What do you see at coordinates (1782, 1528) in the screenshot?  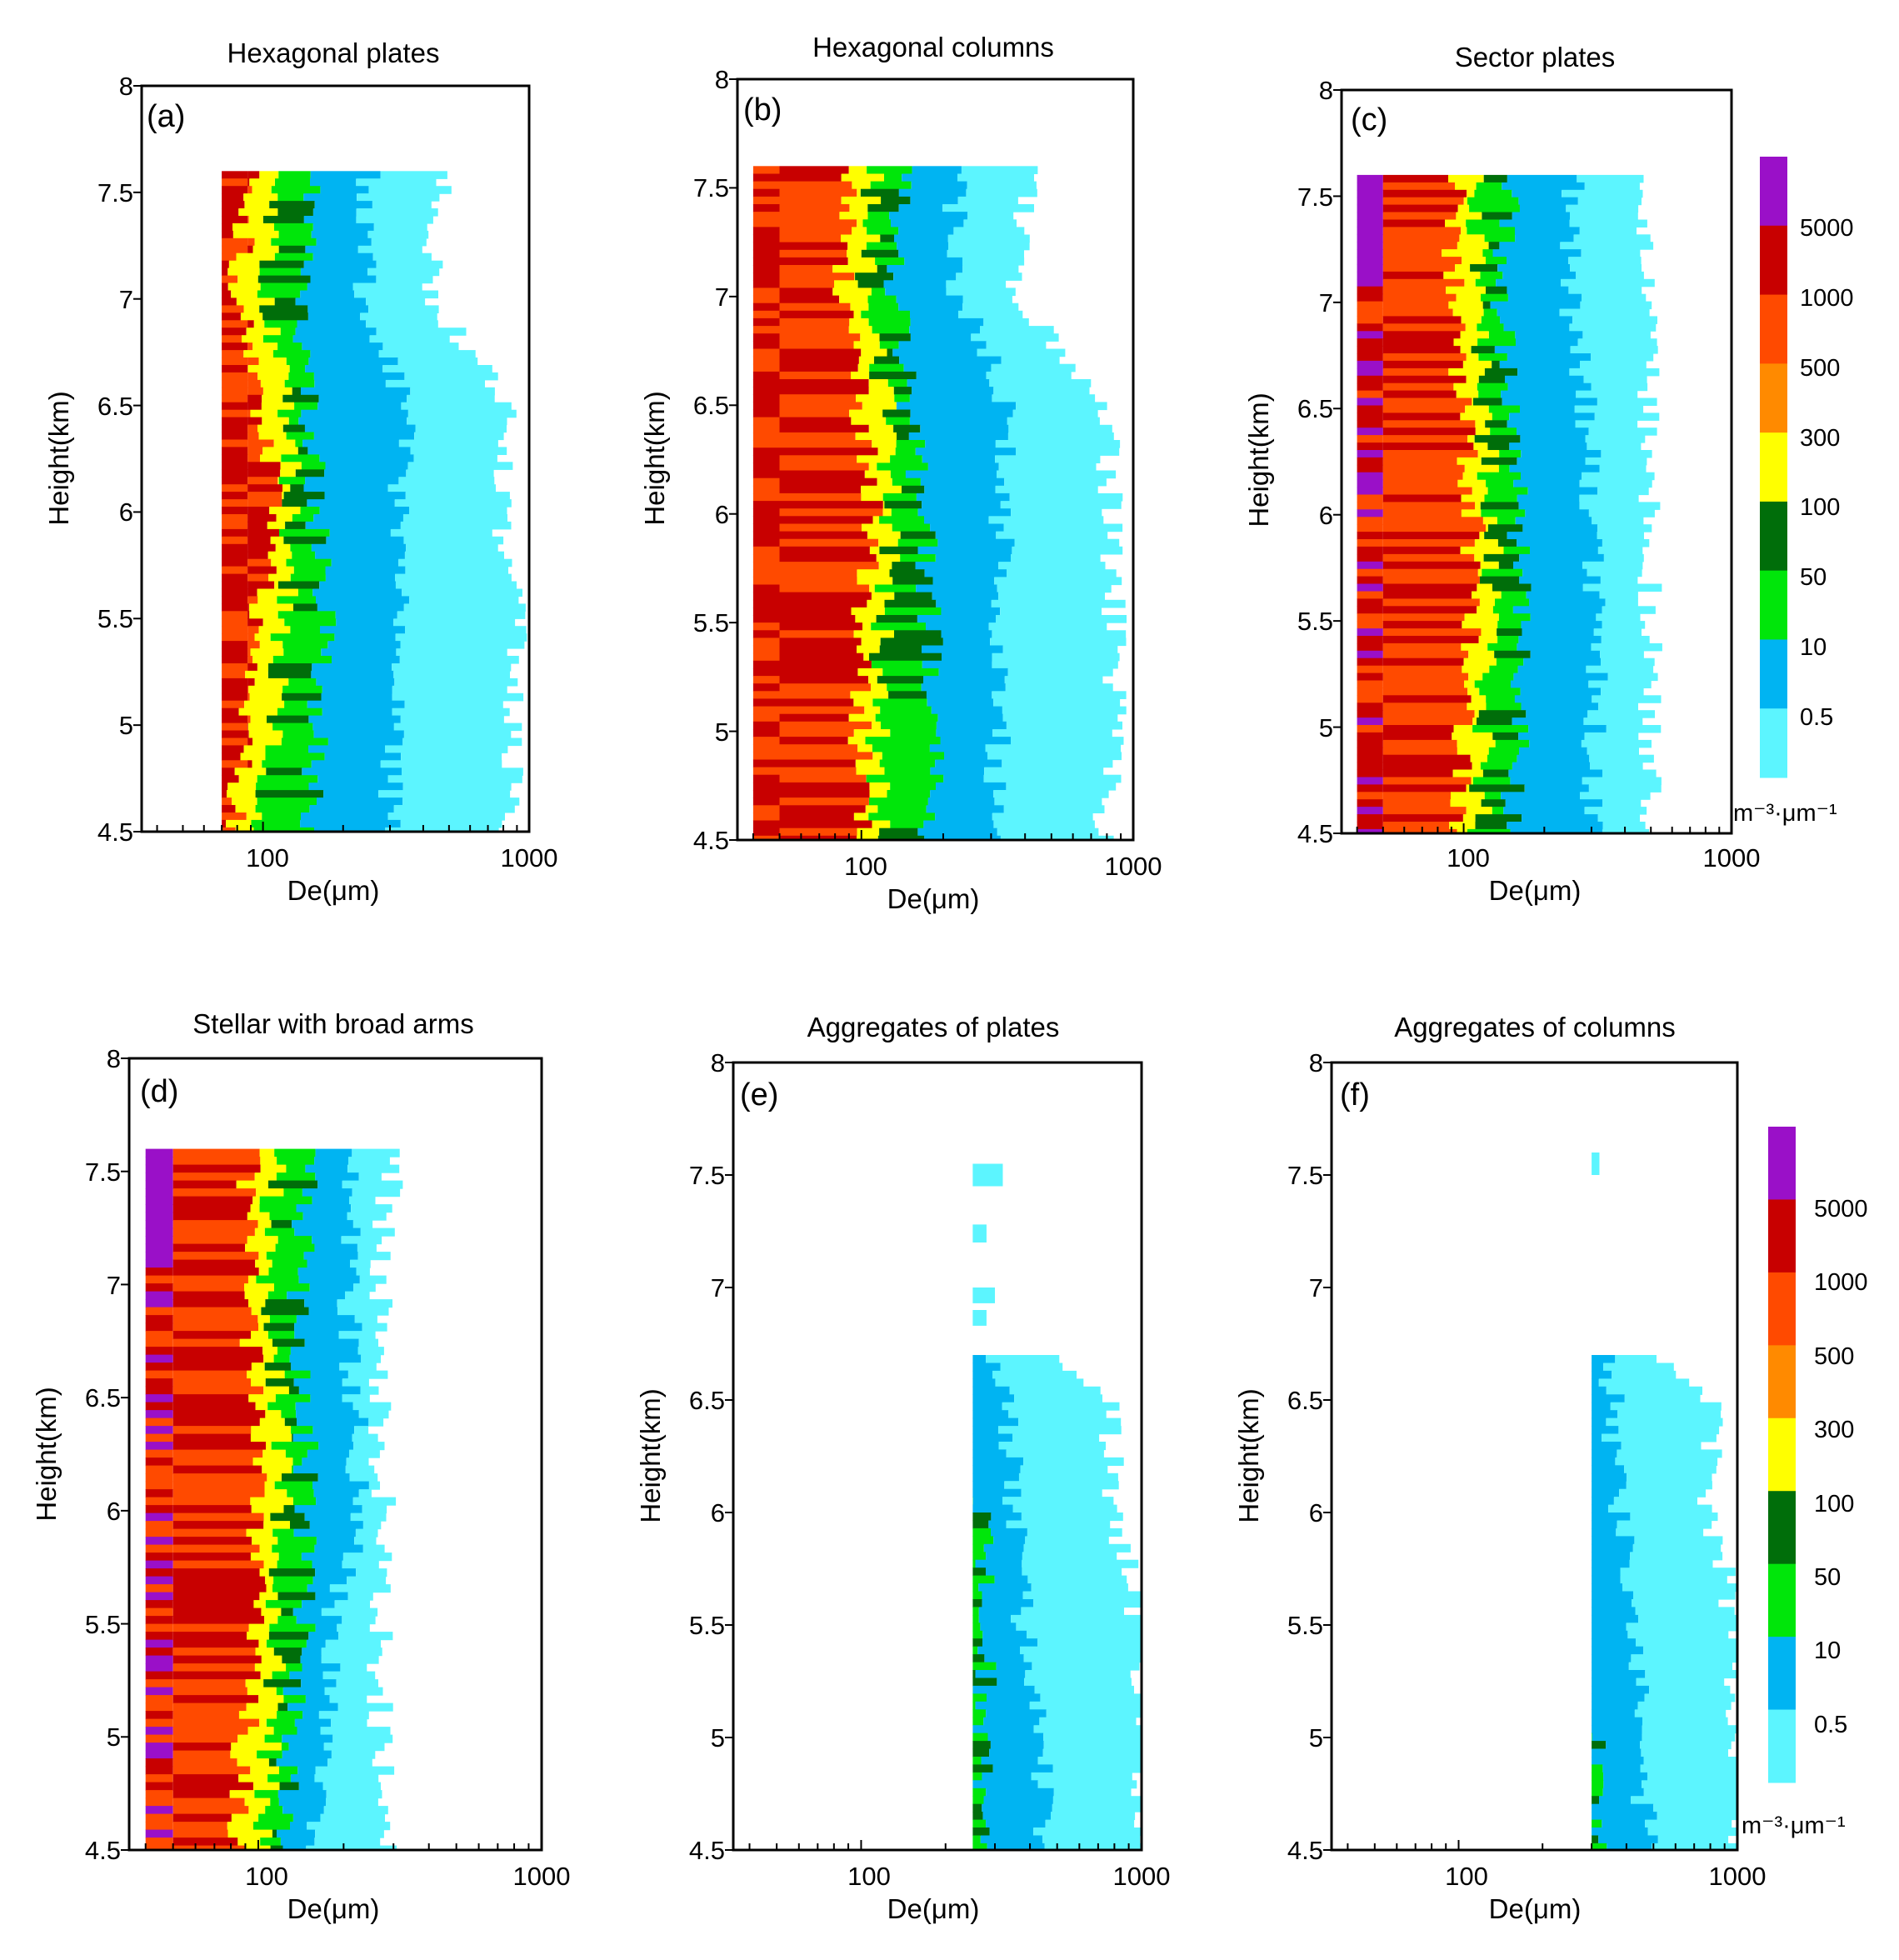 I see `colorbar-swatch` at bounding box center [1782, 1528].